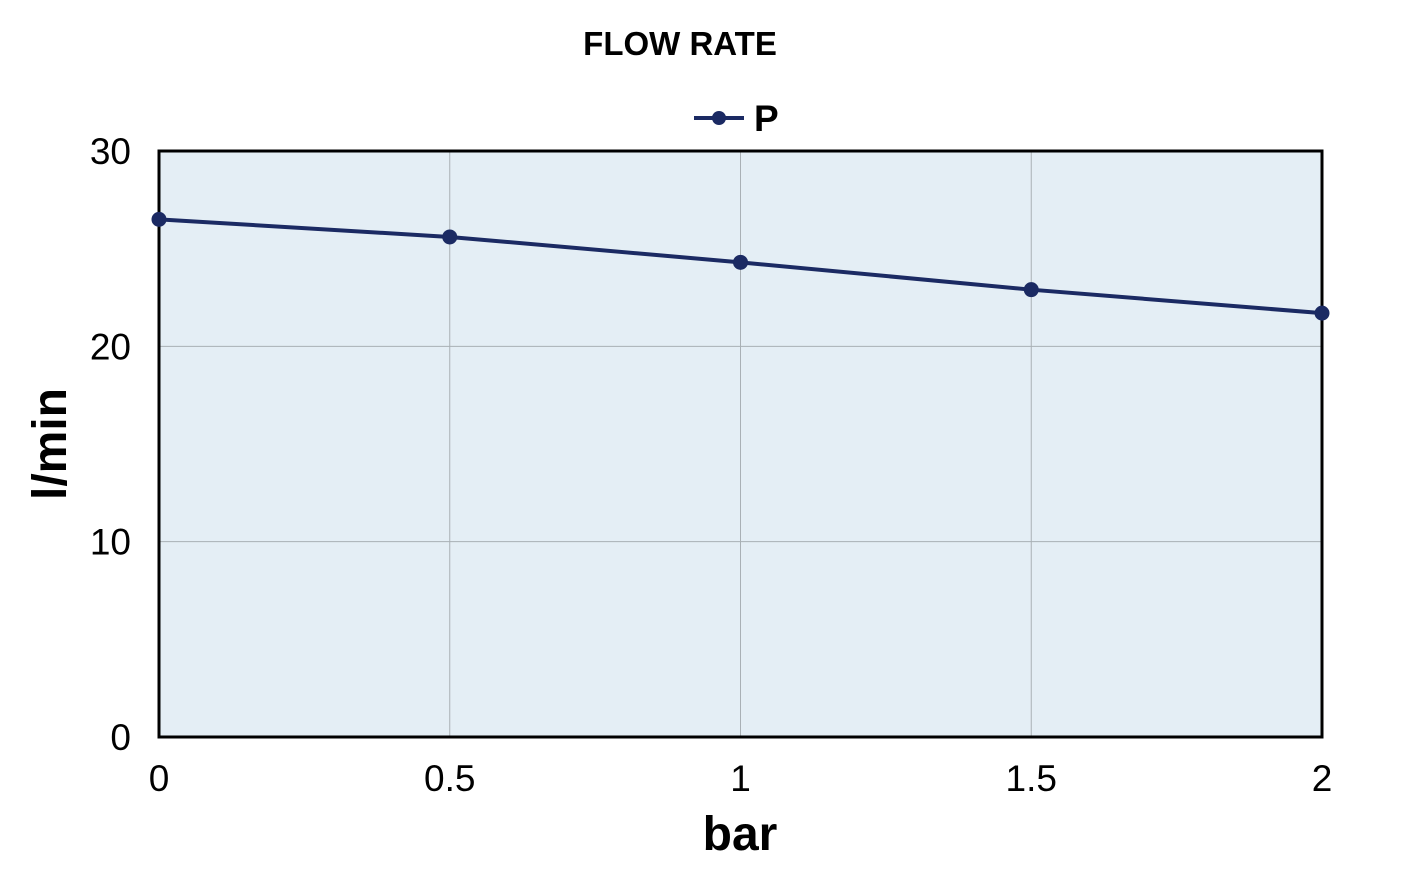  What do you see at coordinates (120, 737) in the screenshot?
I see `y-tick-label-0: 0` at bounding box center [120, 737].